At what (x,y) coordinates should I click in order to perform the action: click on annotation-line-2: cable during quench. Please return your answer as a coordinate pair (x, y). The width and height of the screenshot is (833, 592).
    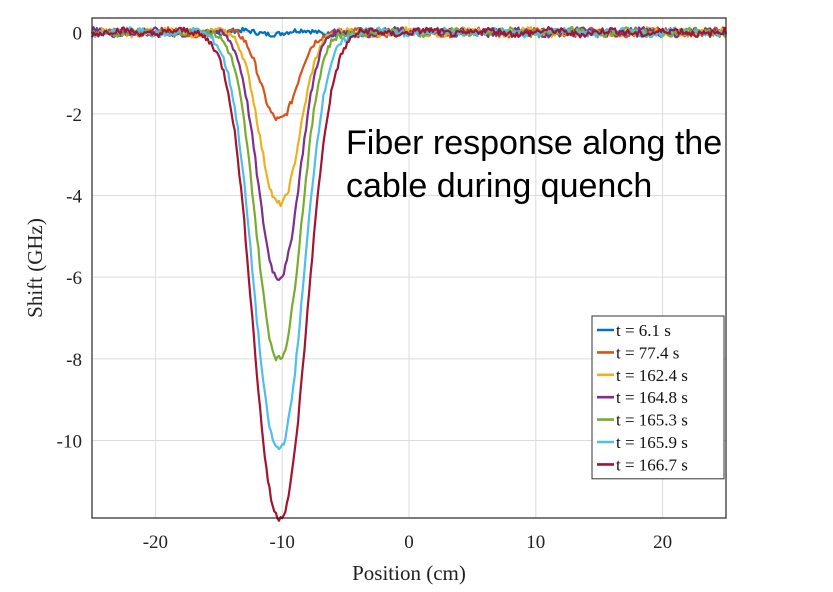
    Looking at the image, I should click on (499, 186).